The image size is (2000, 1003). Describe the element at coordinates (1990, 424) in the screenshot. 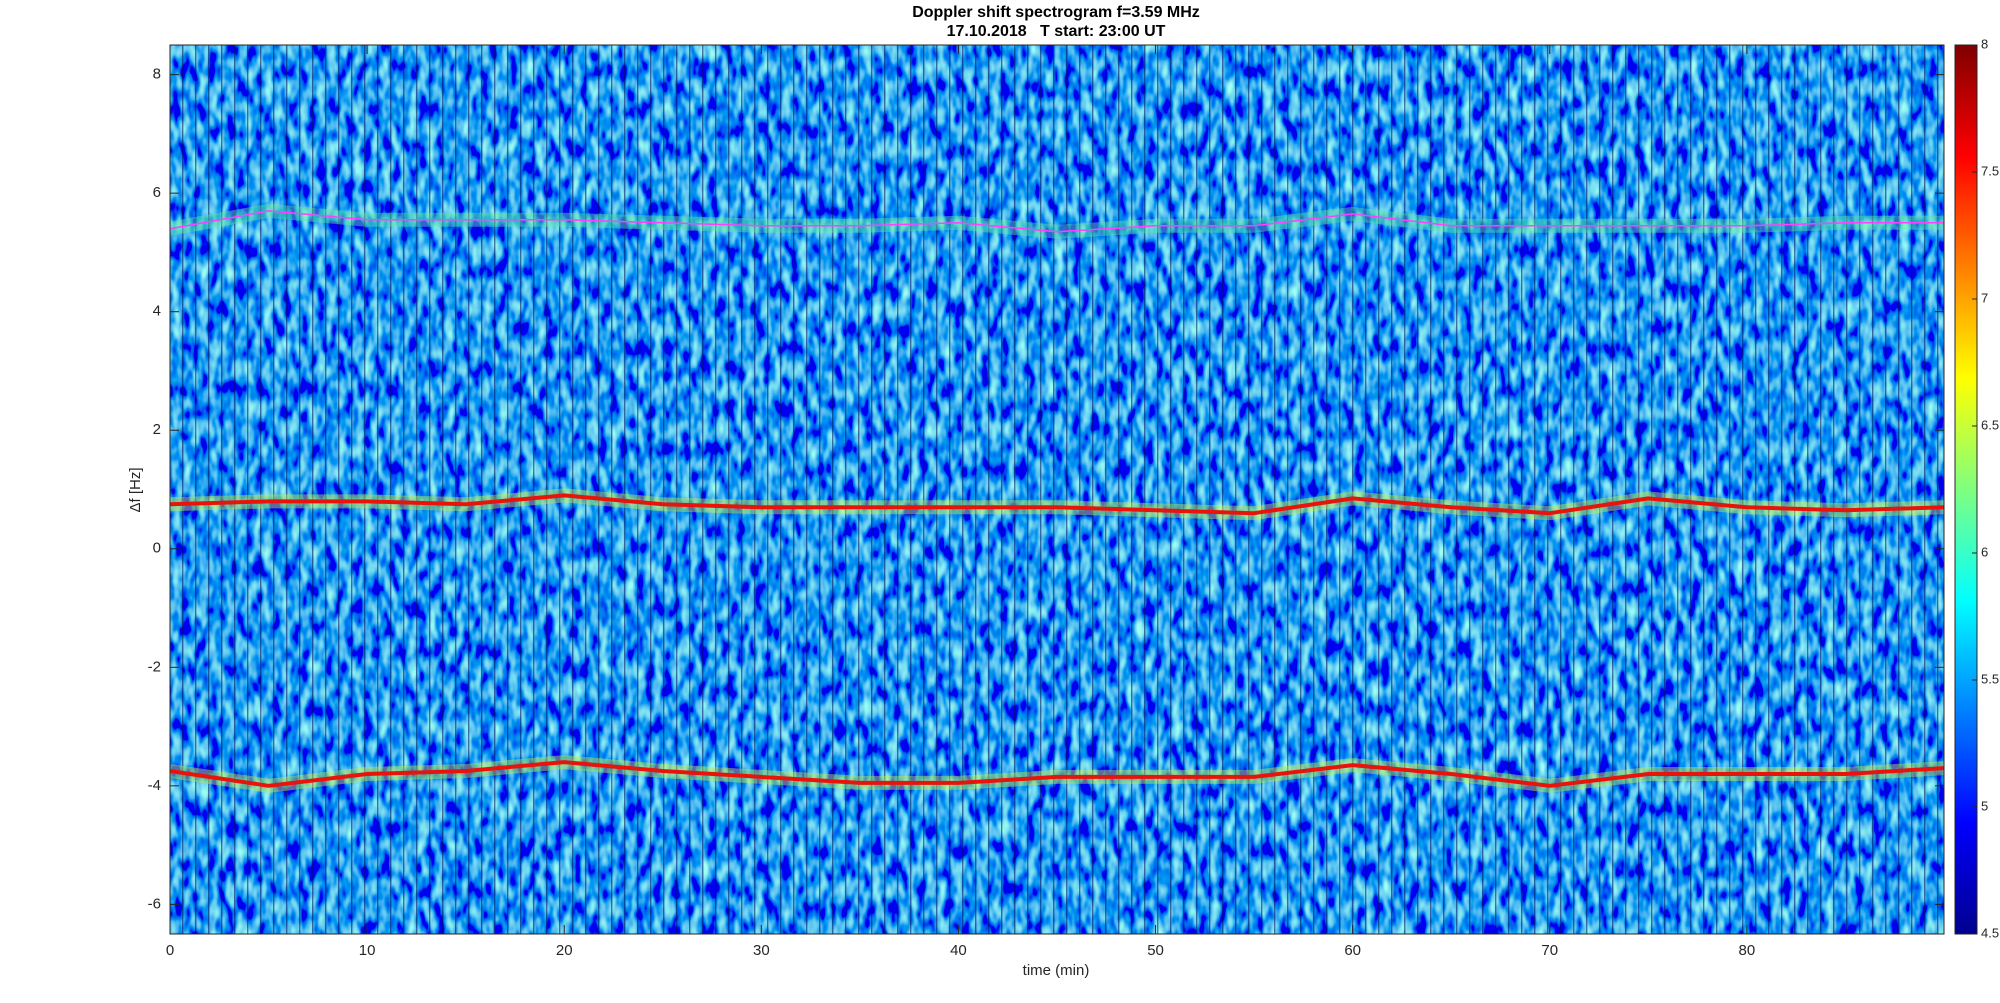

I see `colorbar-tick-label: 6.5` at that location.